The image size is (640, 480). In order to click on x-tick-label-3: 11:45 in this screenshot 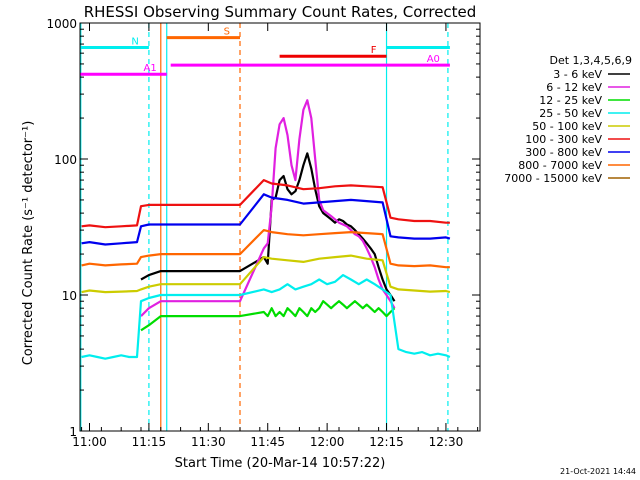, I will do `click(267, 442)`.